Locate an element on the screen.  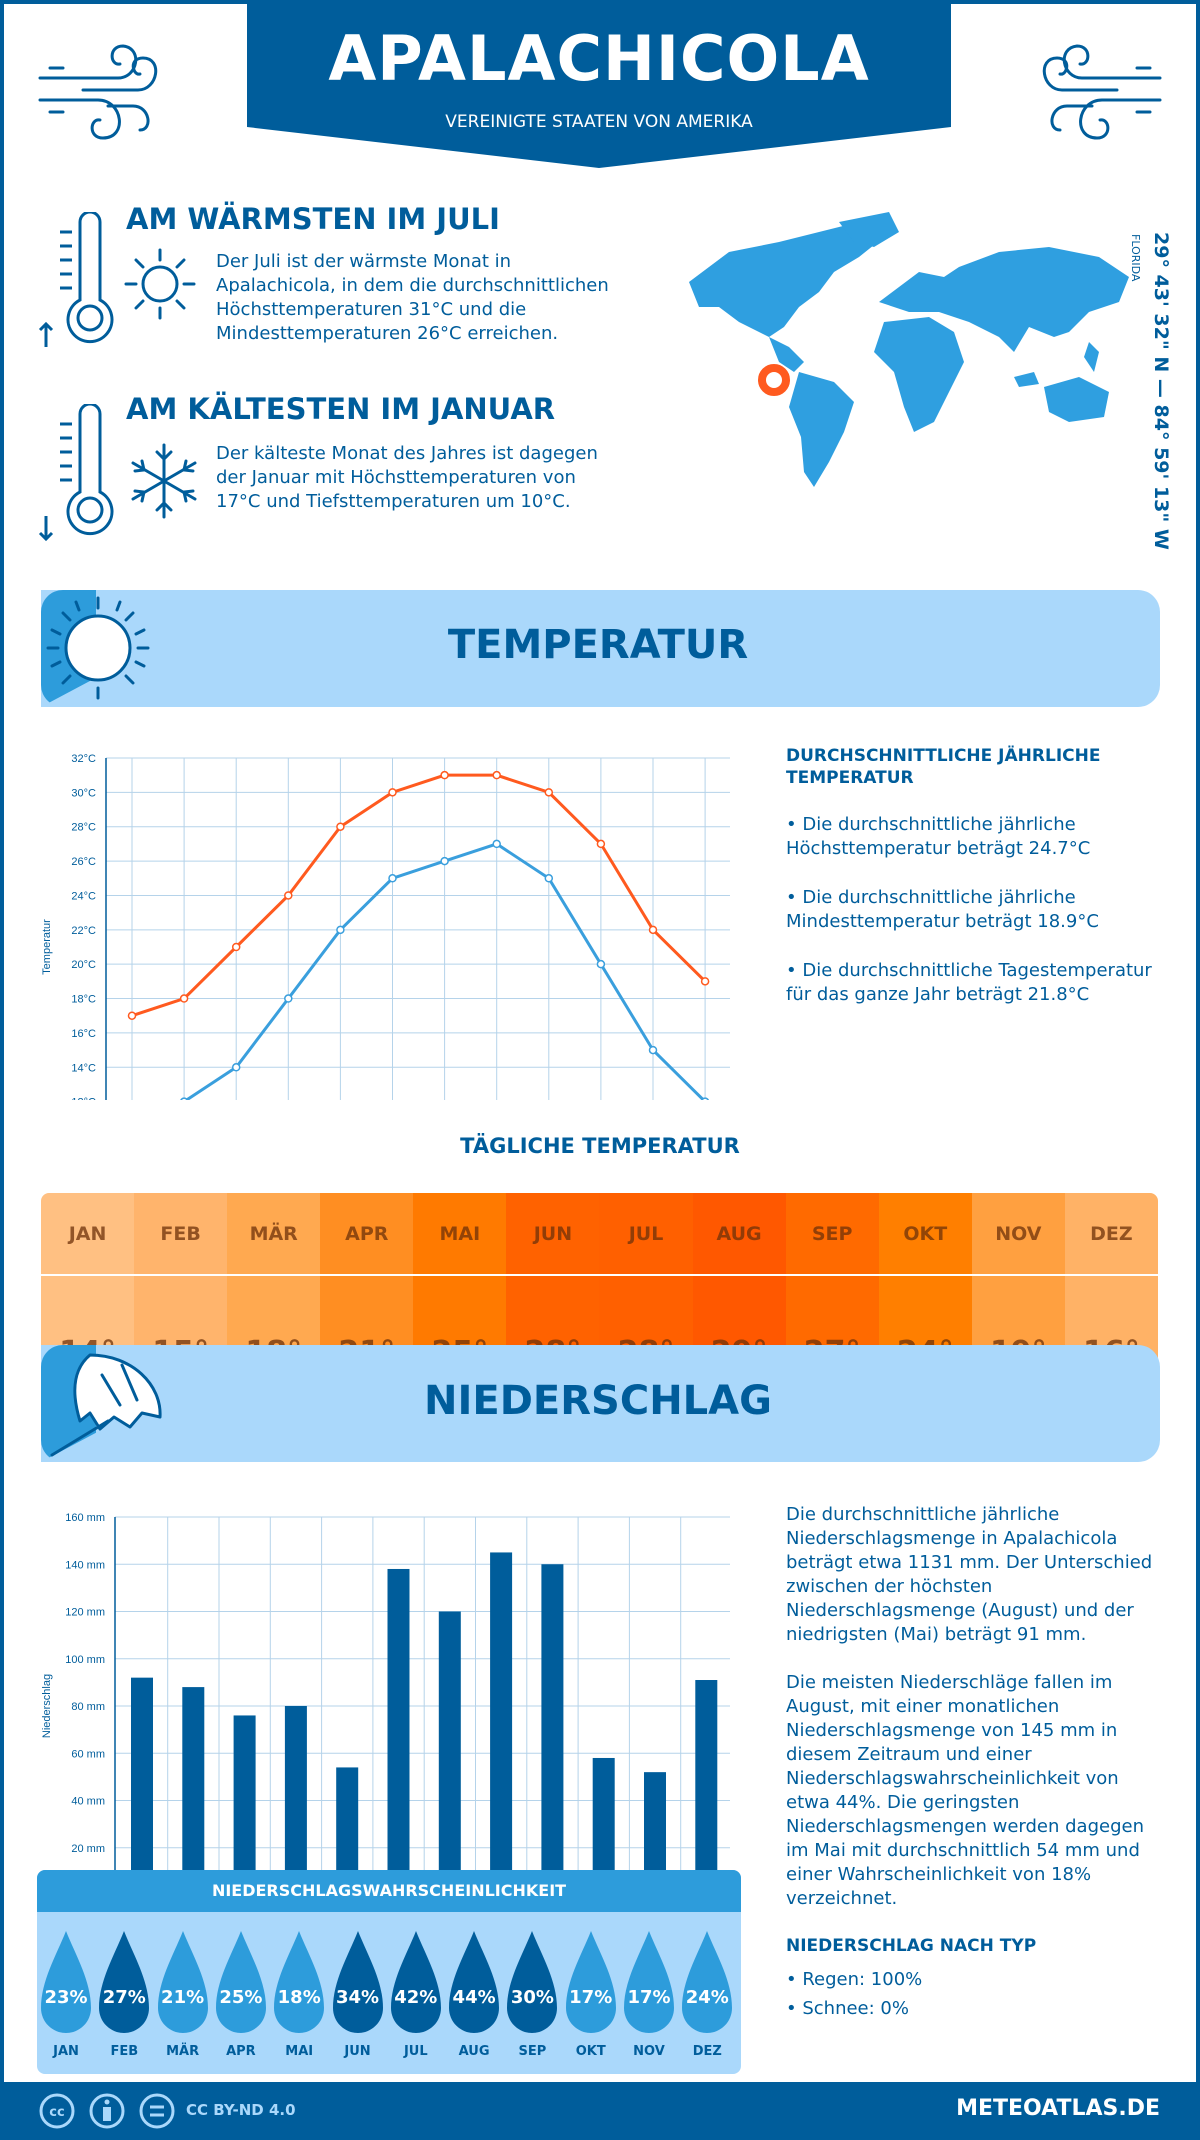
probability-value: 30% is located at coordinates (532, 1997).